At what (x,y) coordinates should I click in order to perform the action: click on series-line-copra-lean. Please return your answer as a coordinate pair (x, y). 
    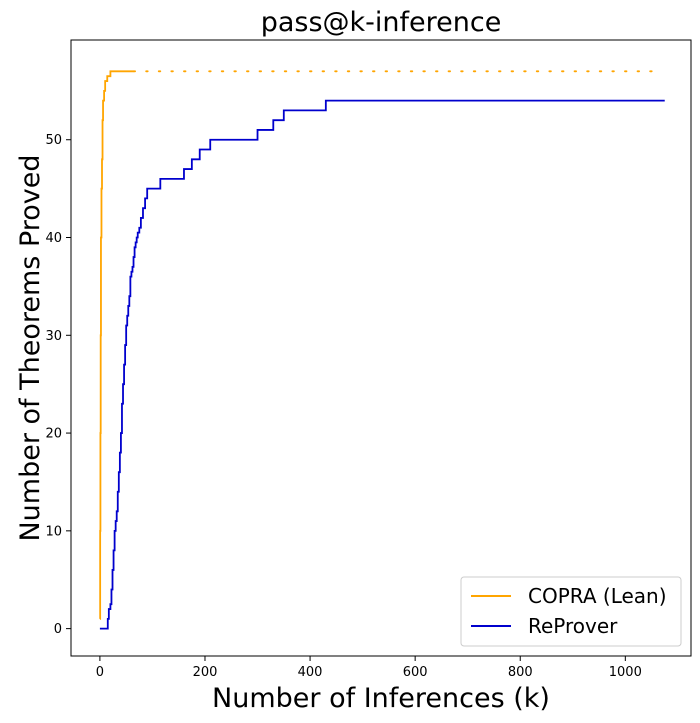
    Looking at the image, I should click on (116, 345).